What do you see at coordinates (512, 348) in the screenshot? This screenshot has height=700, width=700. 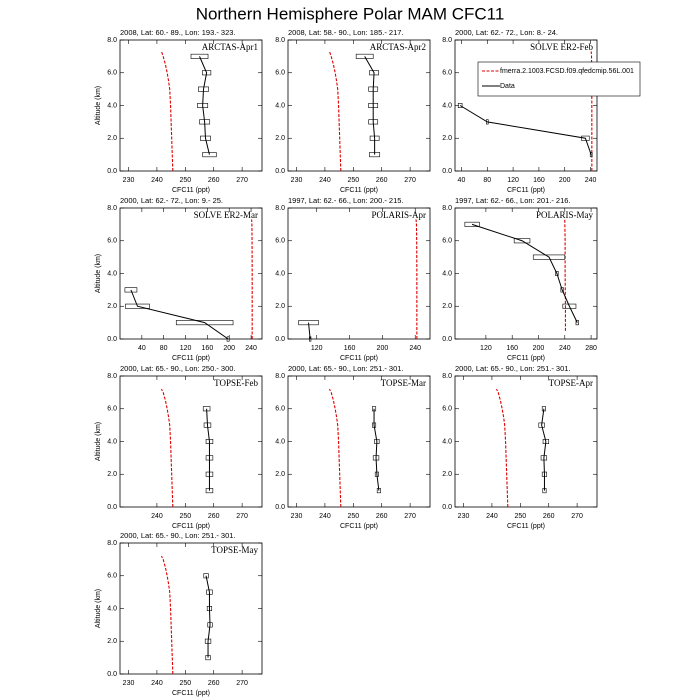 I see `x-tick-label: 160` at bounding box center [512, 348].